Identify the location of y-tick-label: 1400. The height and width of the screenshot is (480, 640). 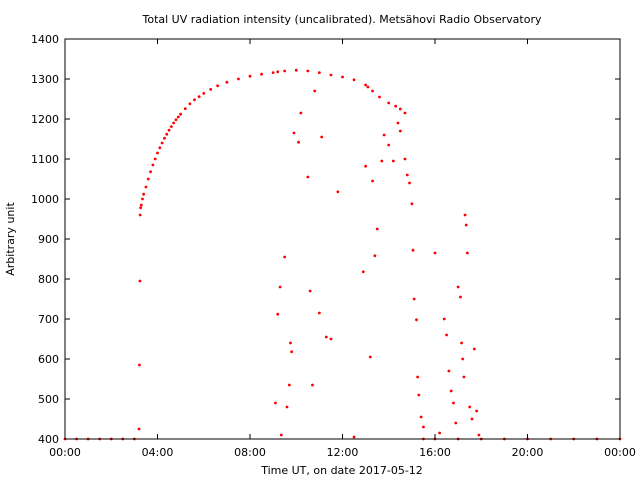
(45, 39).